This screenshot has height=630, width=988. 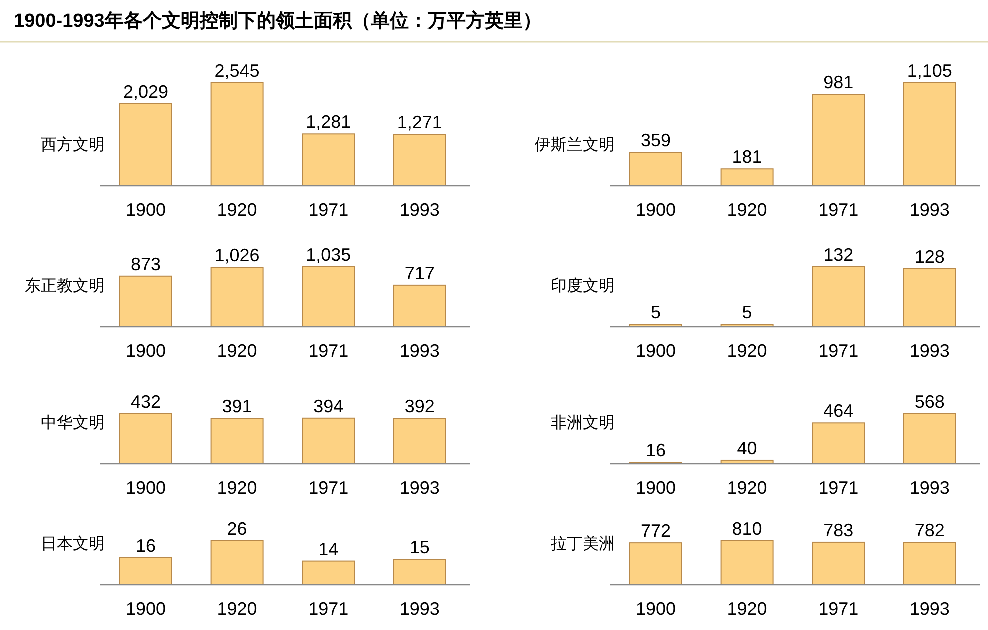 I want to click on y-axis-title: 东正教文明, so click(x=65, y=286).